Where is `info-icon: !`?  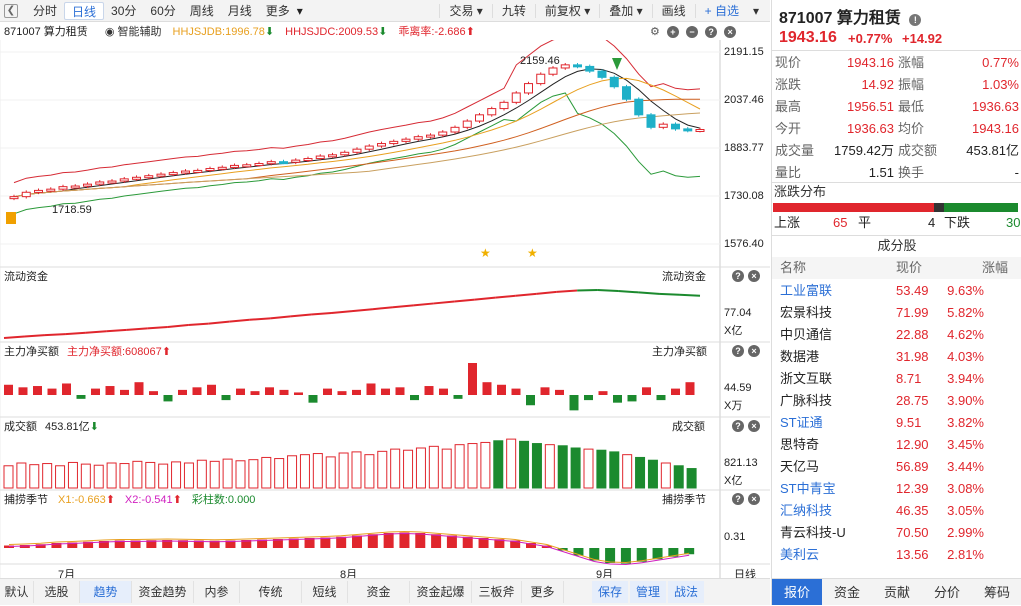 info-icon: ! is located at coordinates (915, 20).